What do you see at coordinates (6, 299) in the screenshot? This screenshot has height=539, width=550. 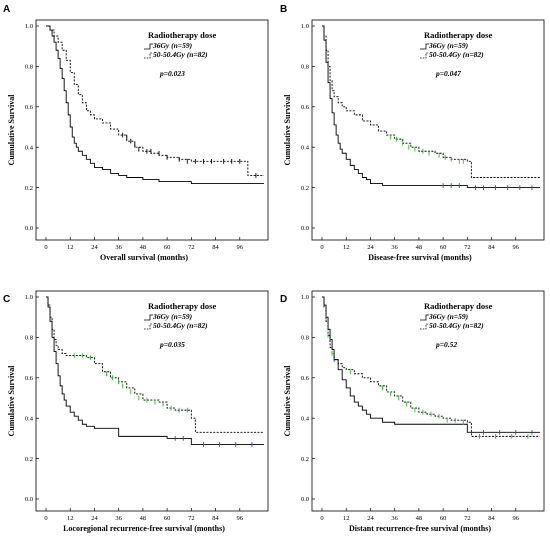 I see `panel-letter: C` at bounding box center [6, 299].